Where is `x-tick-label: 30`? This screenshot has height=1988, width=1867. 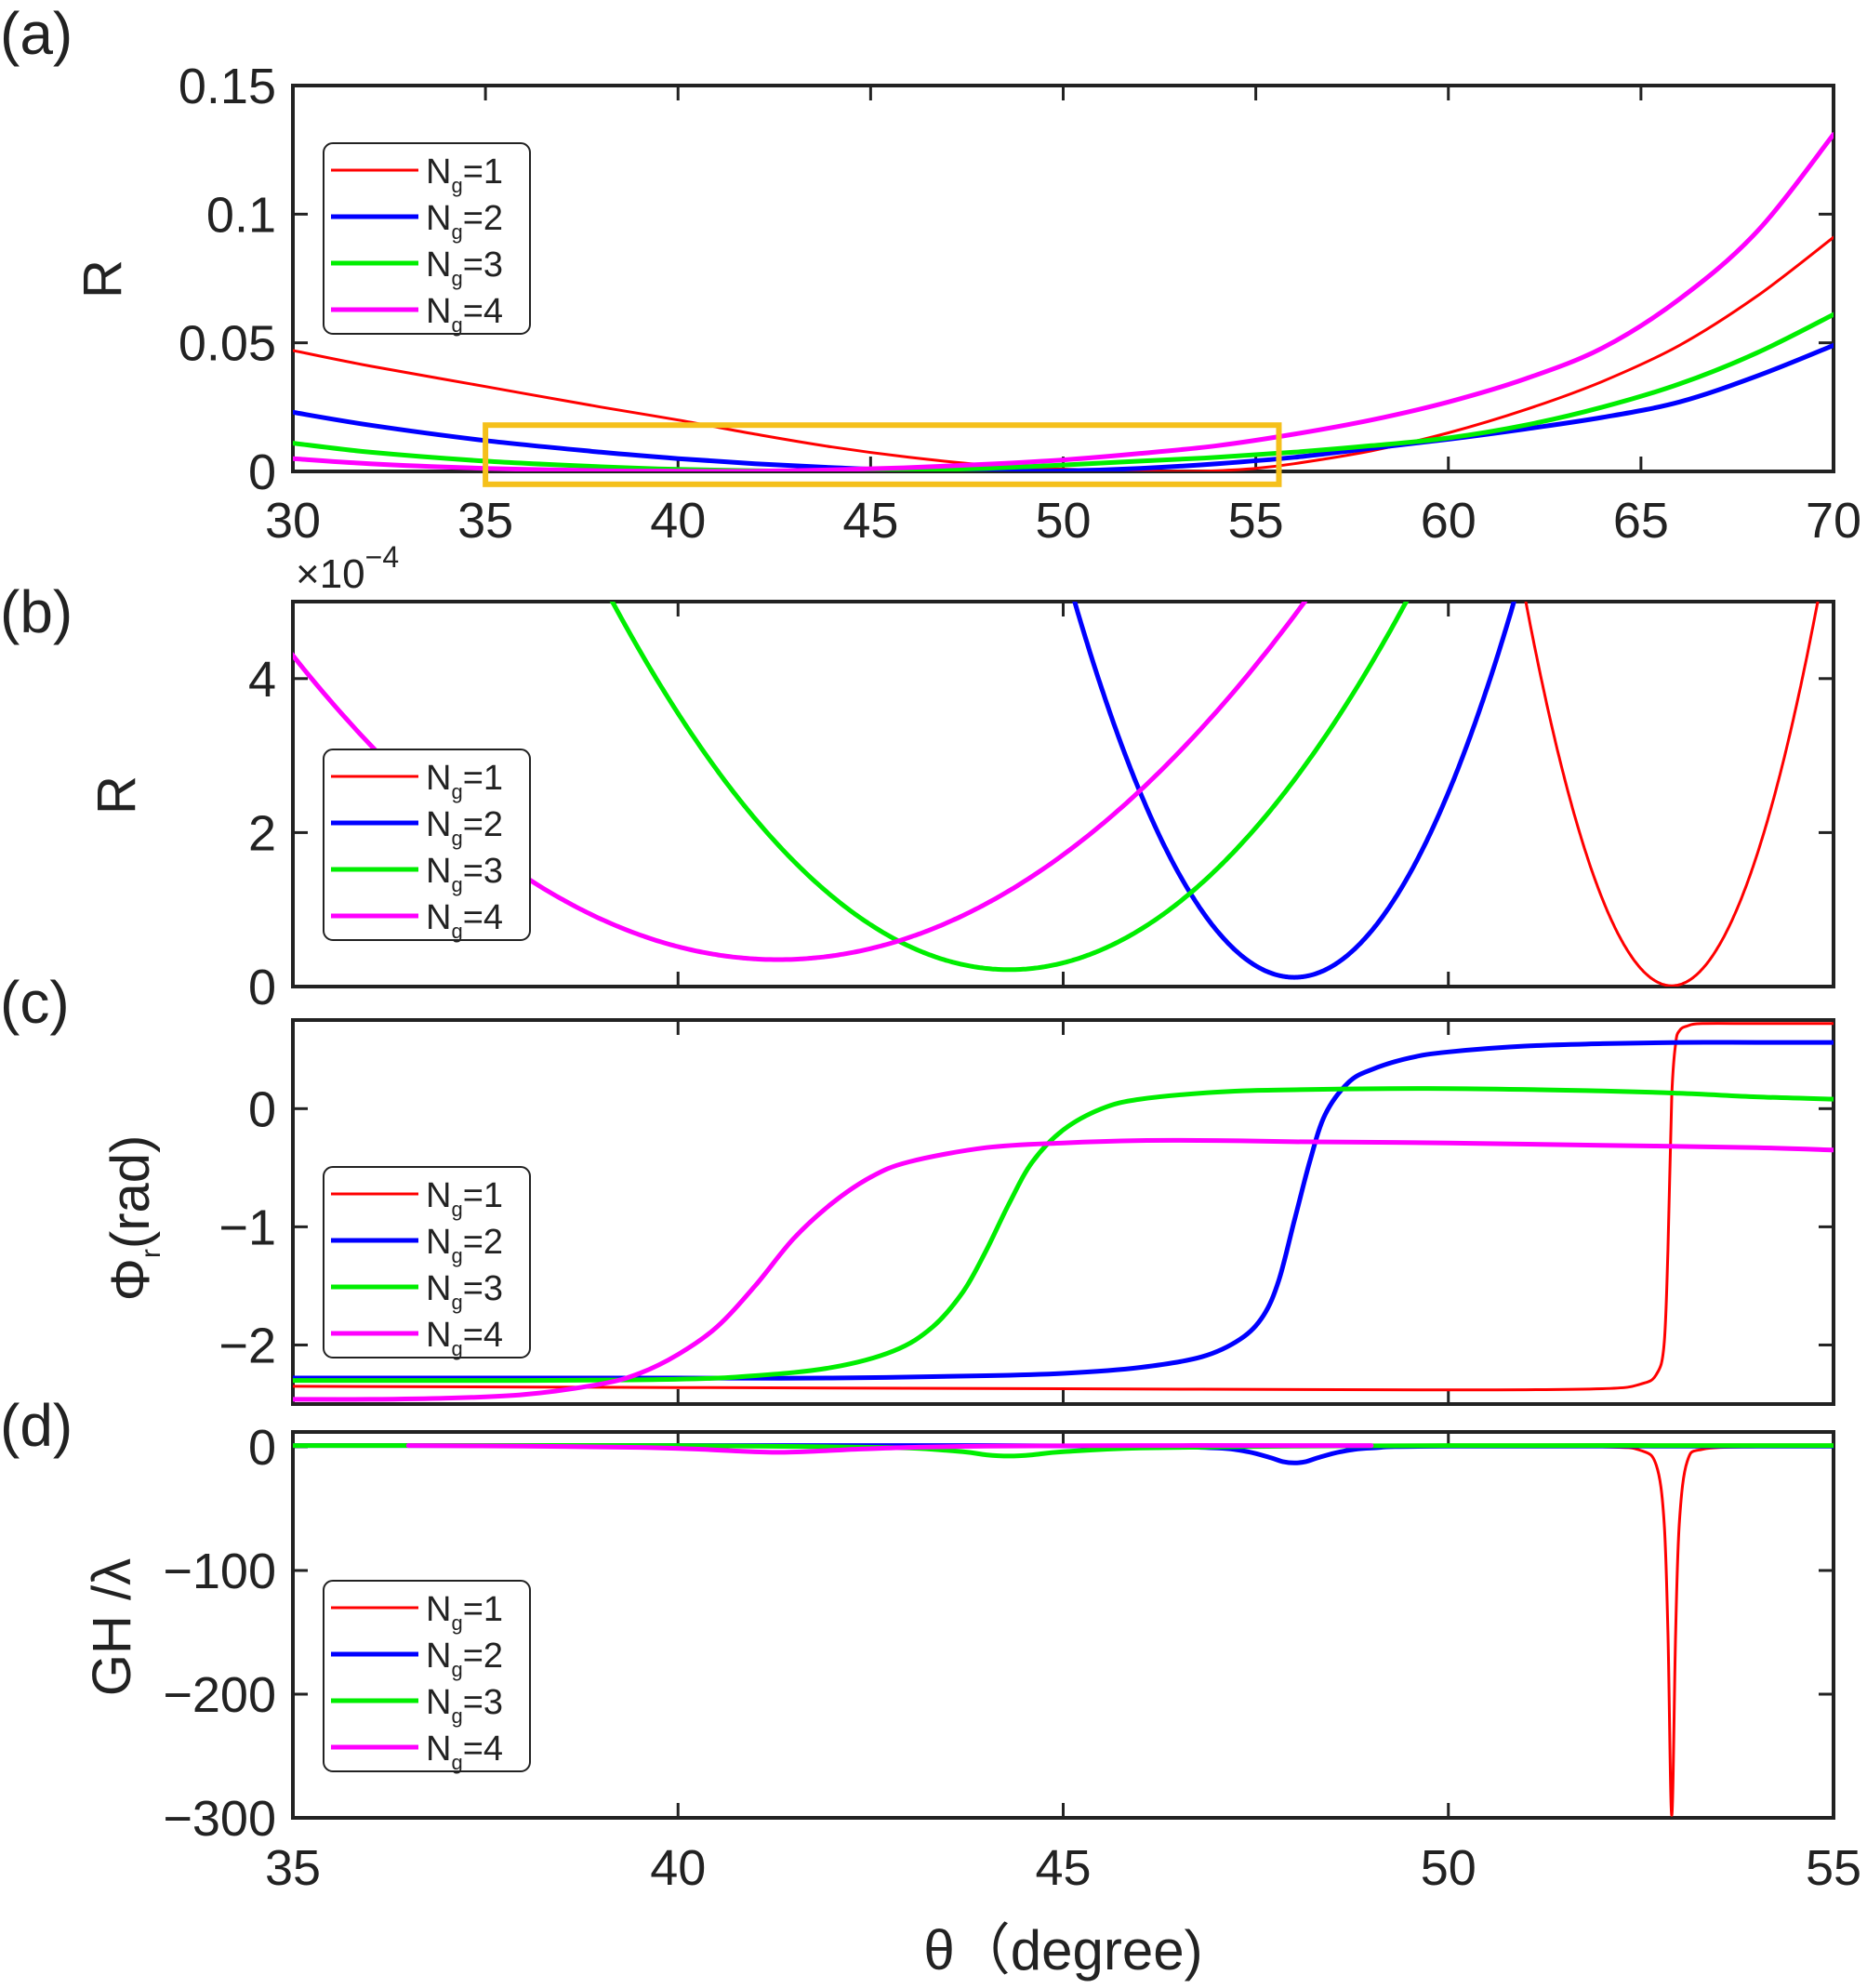 x-tick-label: 30 is located at coordinates (293, 521).